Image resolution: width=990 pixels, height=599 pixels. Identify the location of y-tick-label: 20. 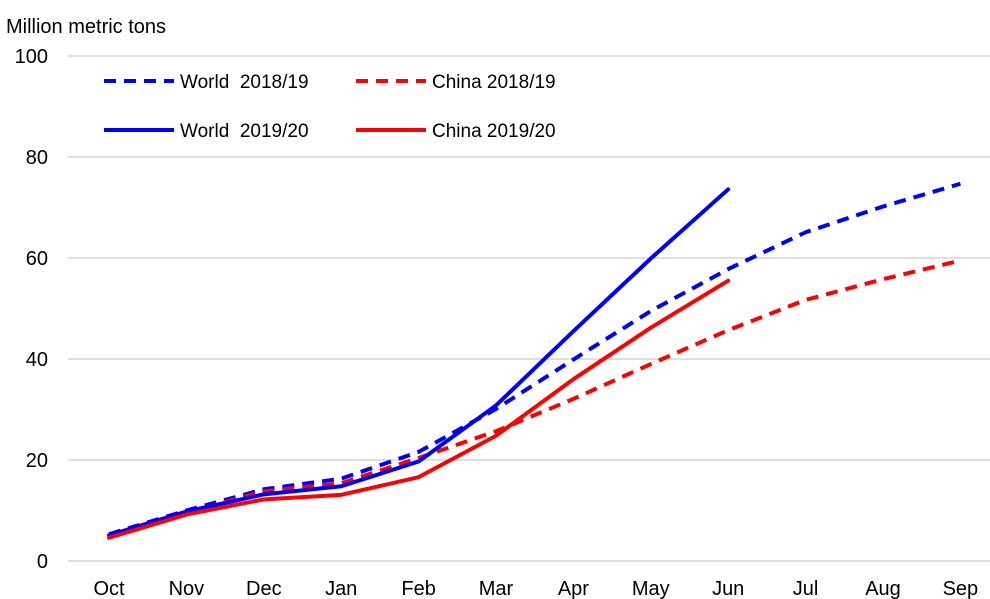
(37, 461).